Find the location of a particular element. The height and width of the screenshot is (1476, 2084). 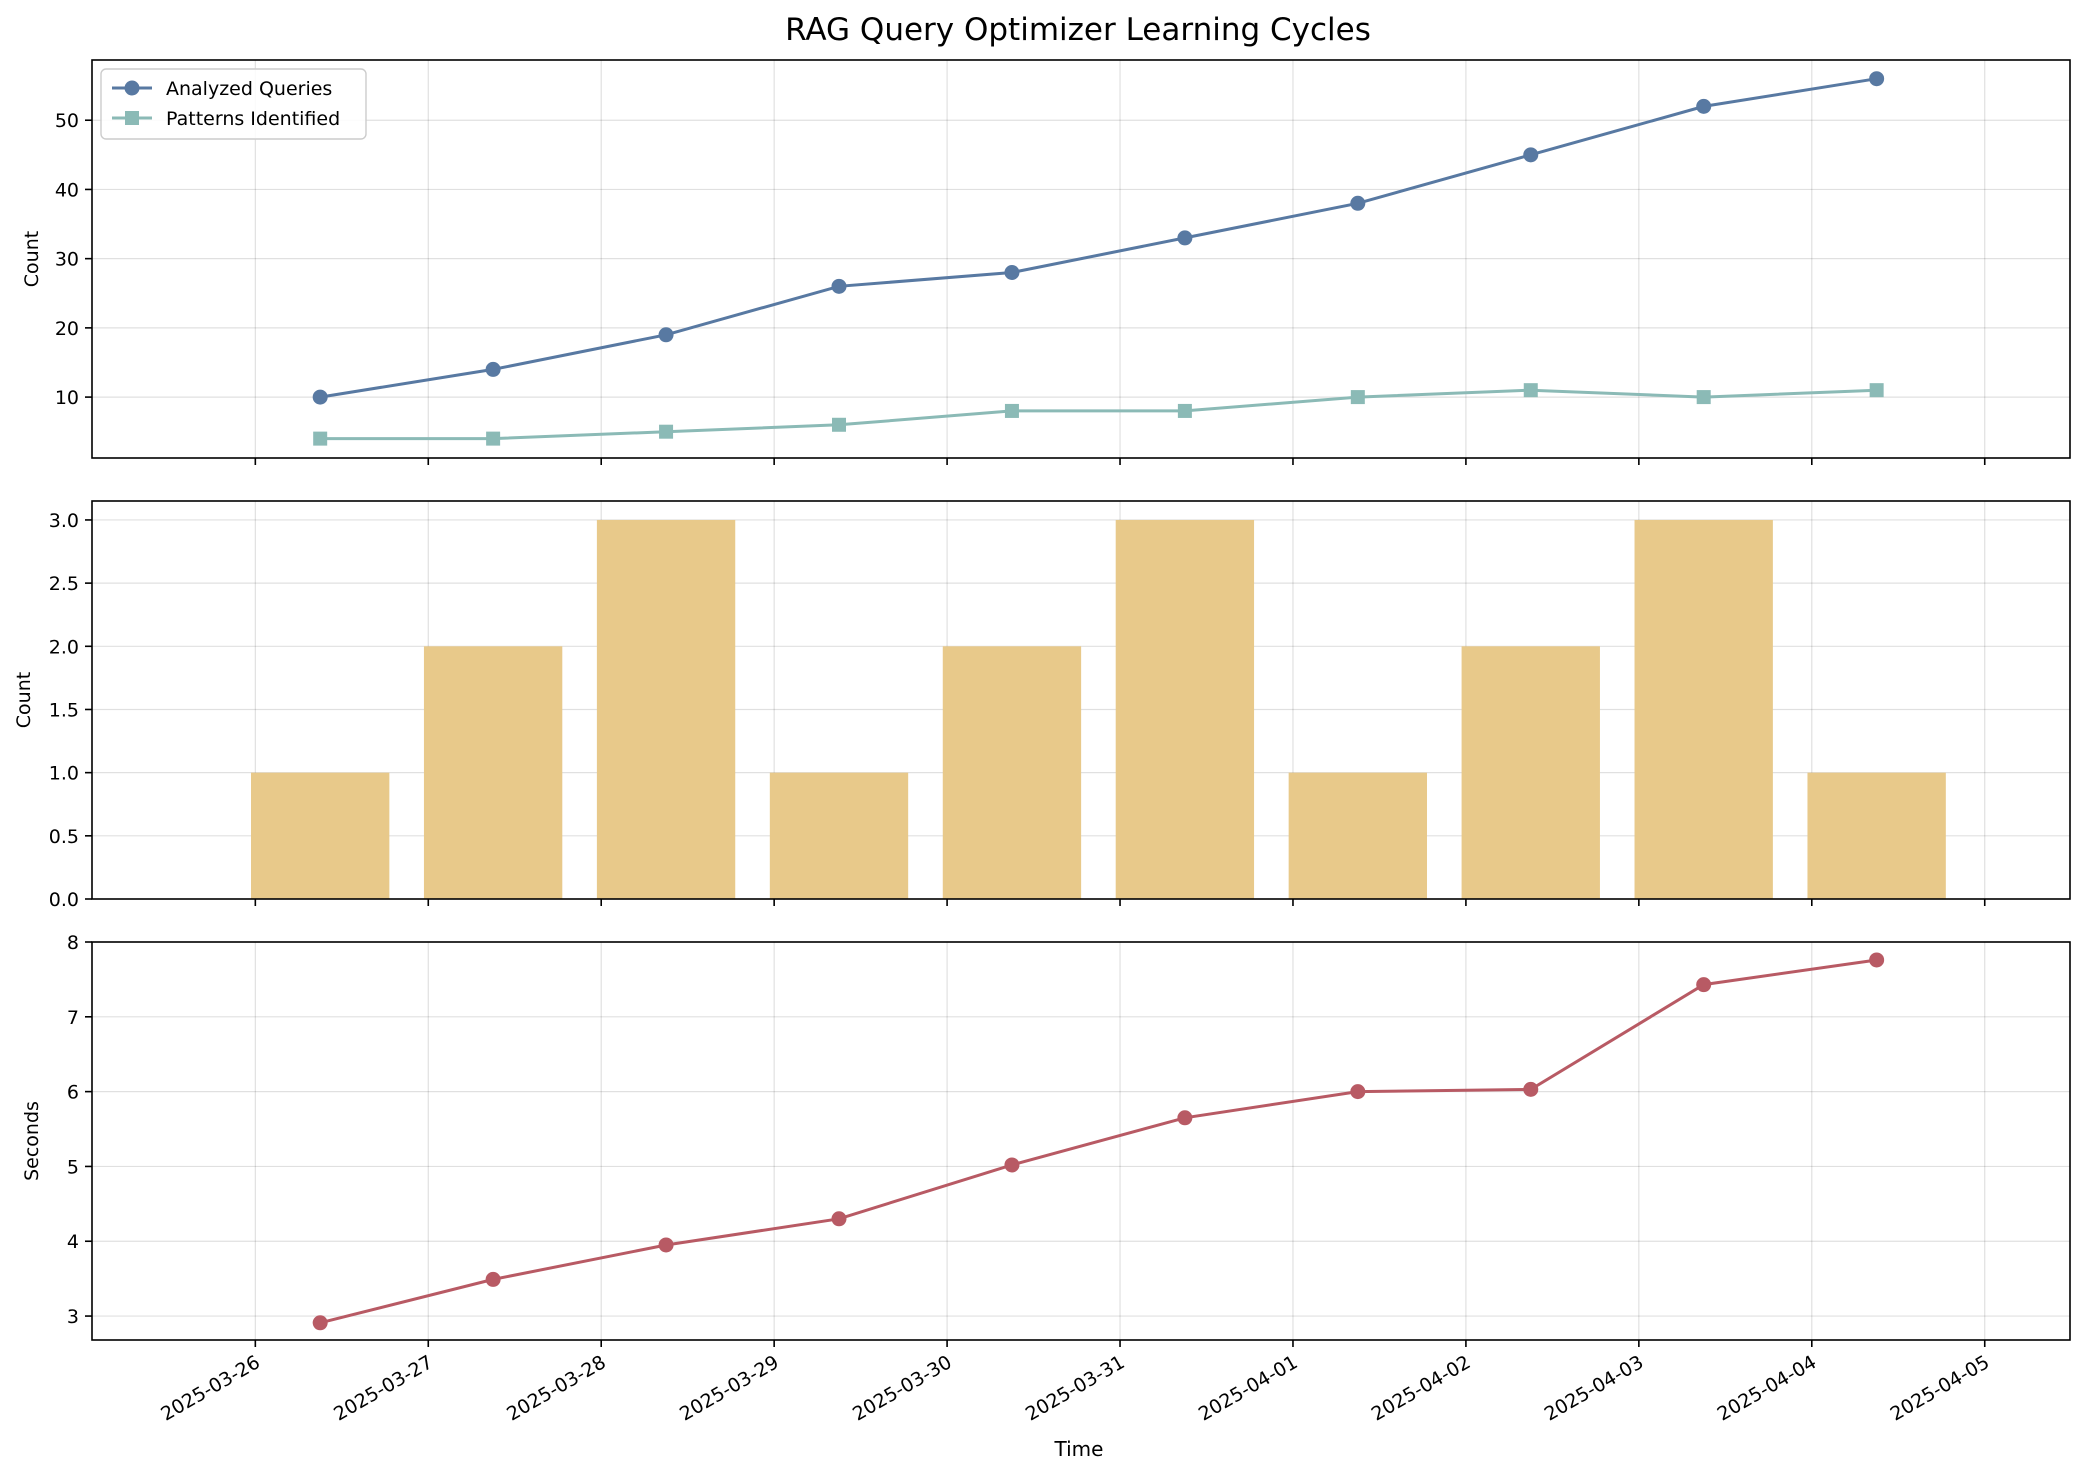

x-axis-label: Time is located at coordinates (1079, 1449).